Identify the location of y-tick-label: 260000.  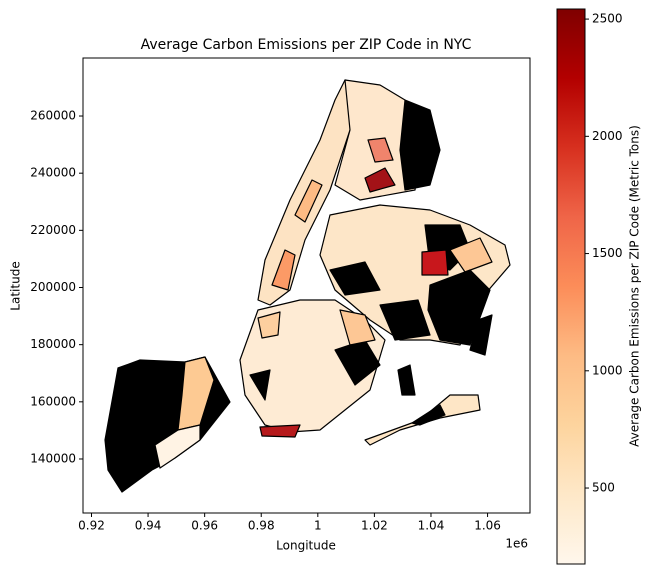
(53, 116).